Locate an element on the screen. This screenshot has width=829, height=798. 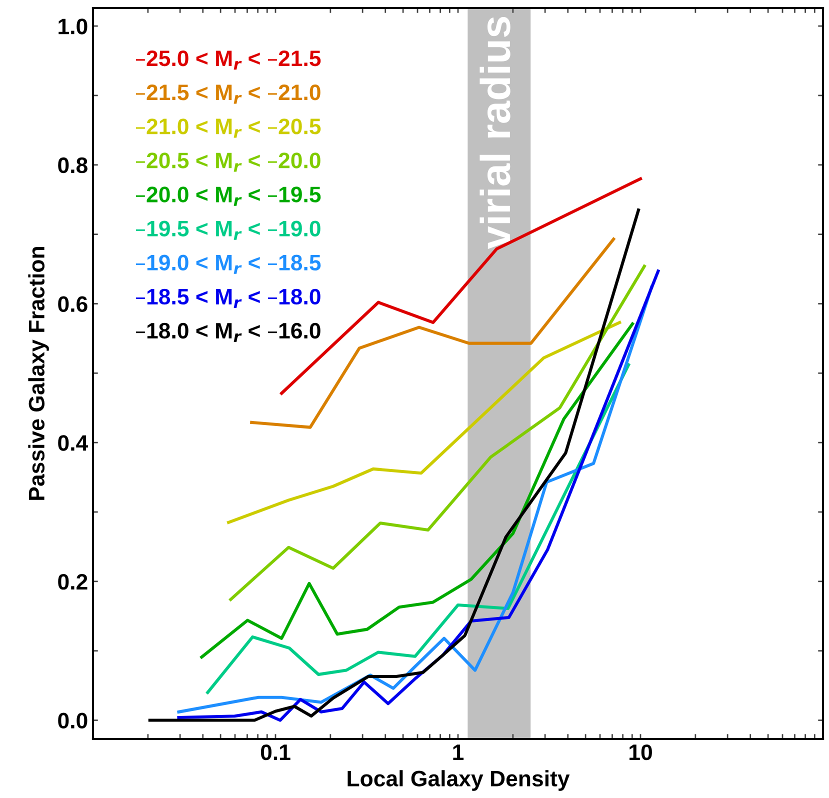
x-tick-label: 1 is located at coordinates (458, 752).